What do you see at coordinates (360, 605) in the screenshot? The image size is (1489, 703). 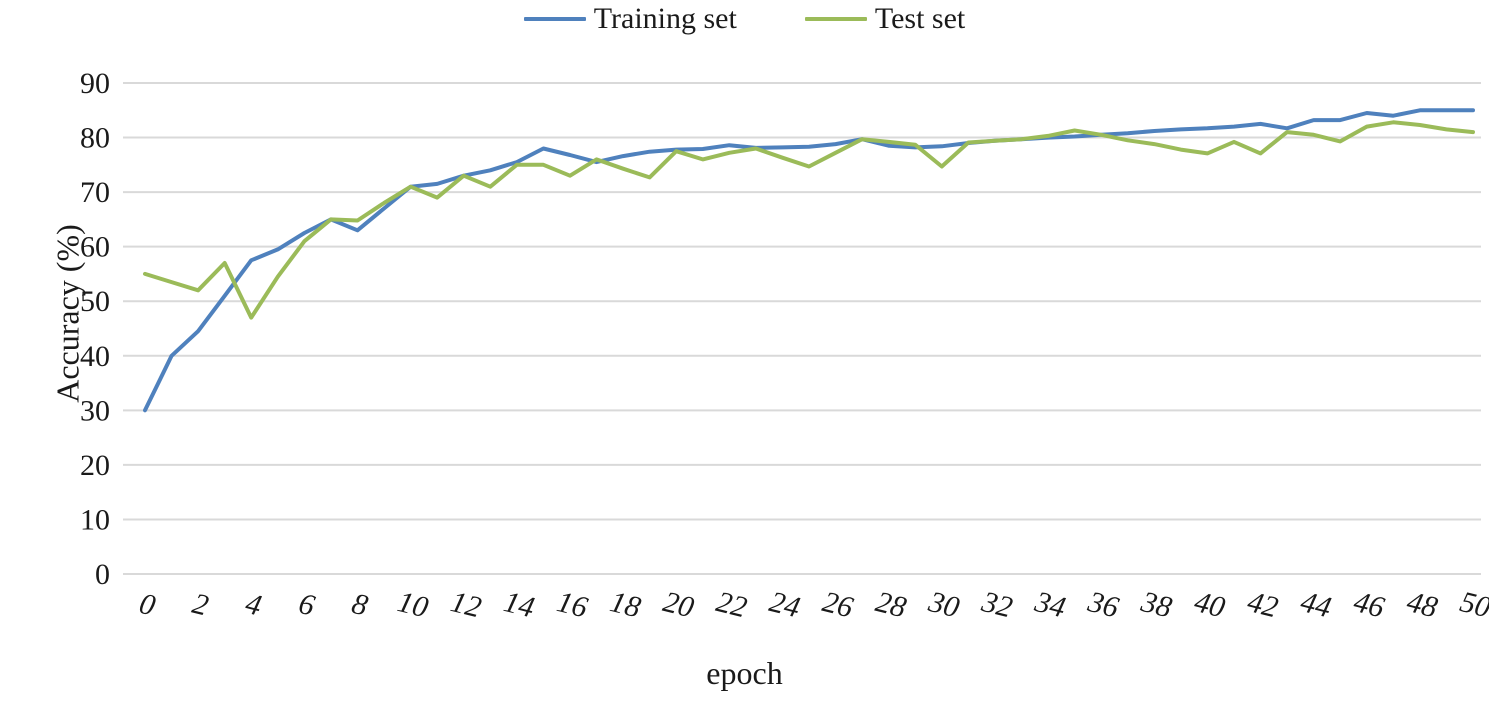 I see `x-tick-label: 8` at bounding box center [360, 605].